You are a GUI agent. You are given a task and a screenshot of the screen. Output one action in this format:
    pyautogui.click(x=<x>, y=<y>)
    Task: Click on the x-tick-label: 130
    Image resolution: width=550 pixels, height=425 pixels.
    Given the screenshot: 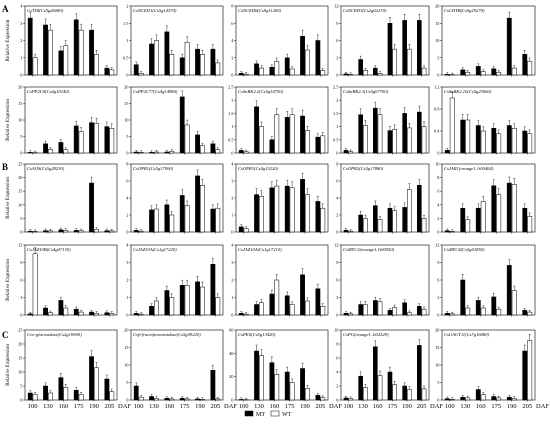 What is the action you would take?
    pyautogui.click(x=465, y=406)
    